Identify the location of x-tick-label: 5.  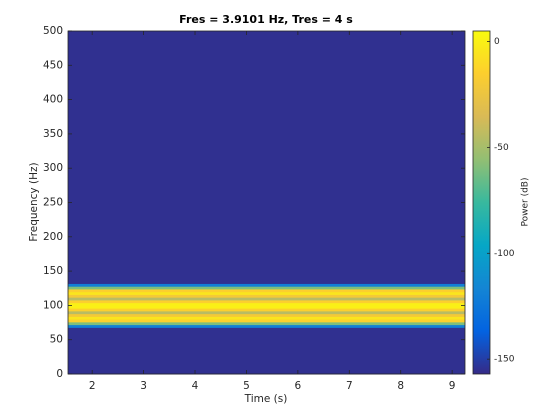
(246, 386).